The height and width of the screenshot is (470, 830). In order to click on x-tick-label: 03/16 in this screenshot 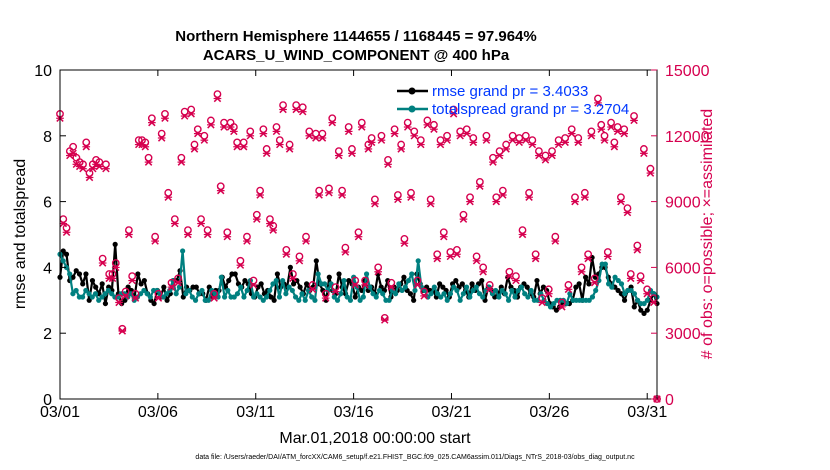, I will do `click(354, 412)`.